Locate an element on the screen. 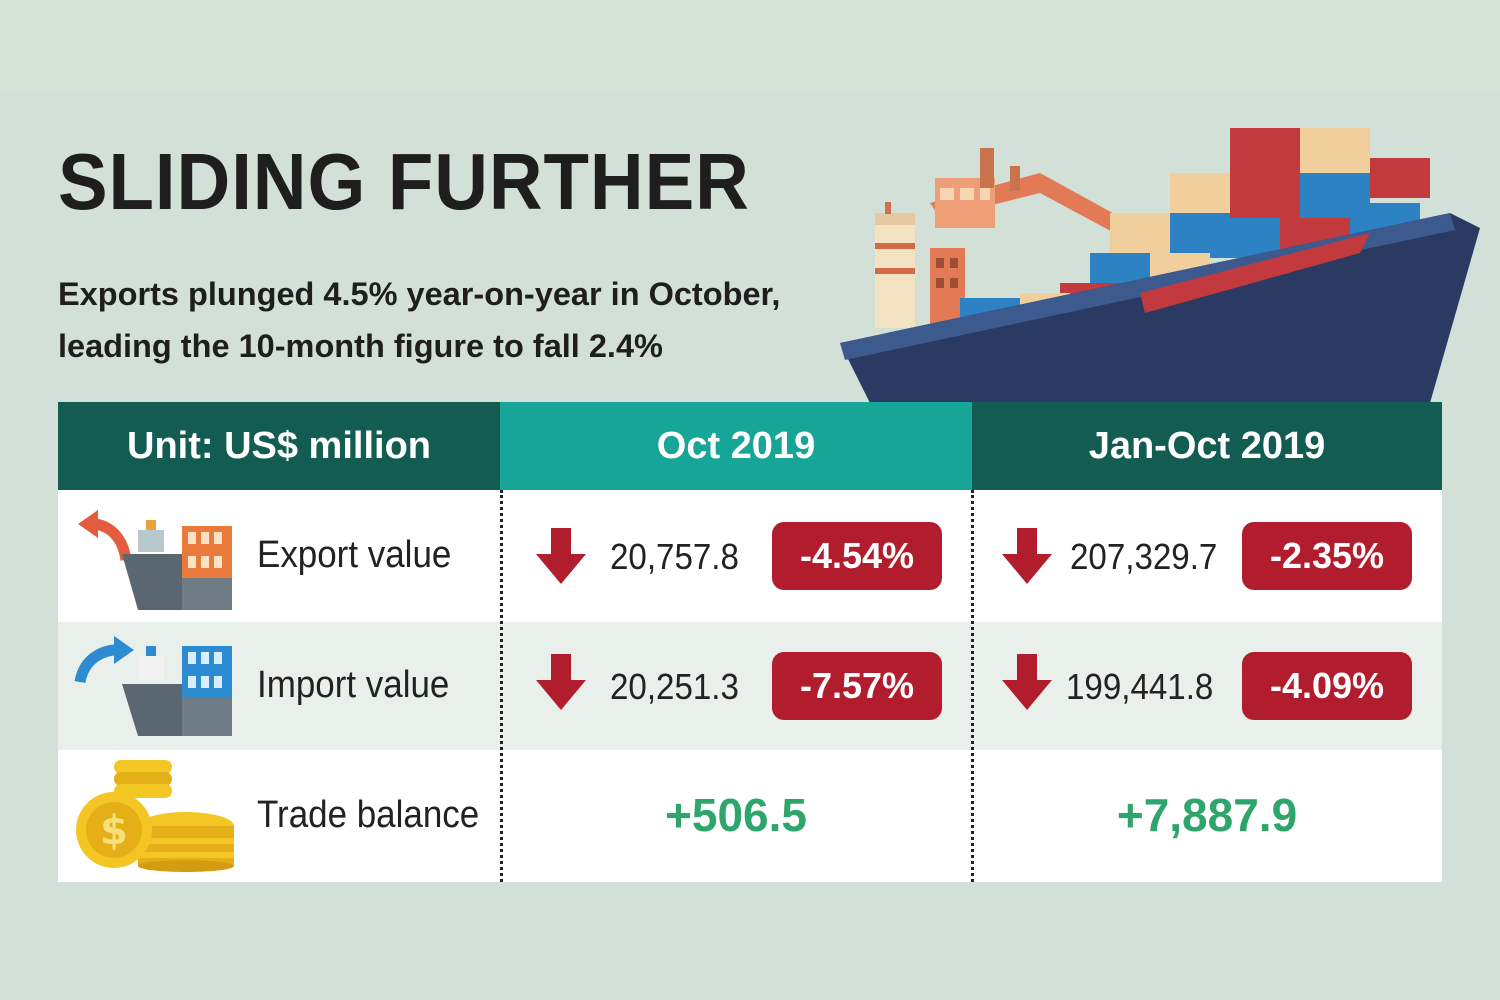  export-ship-icon is located at coordinates (155, 560).